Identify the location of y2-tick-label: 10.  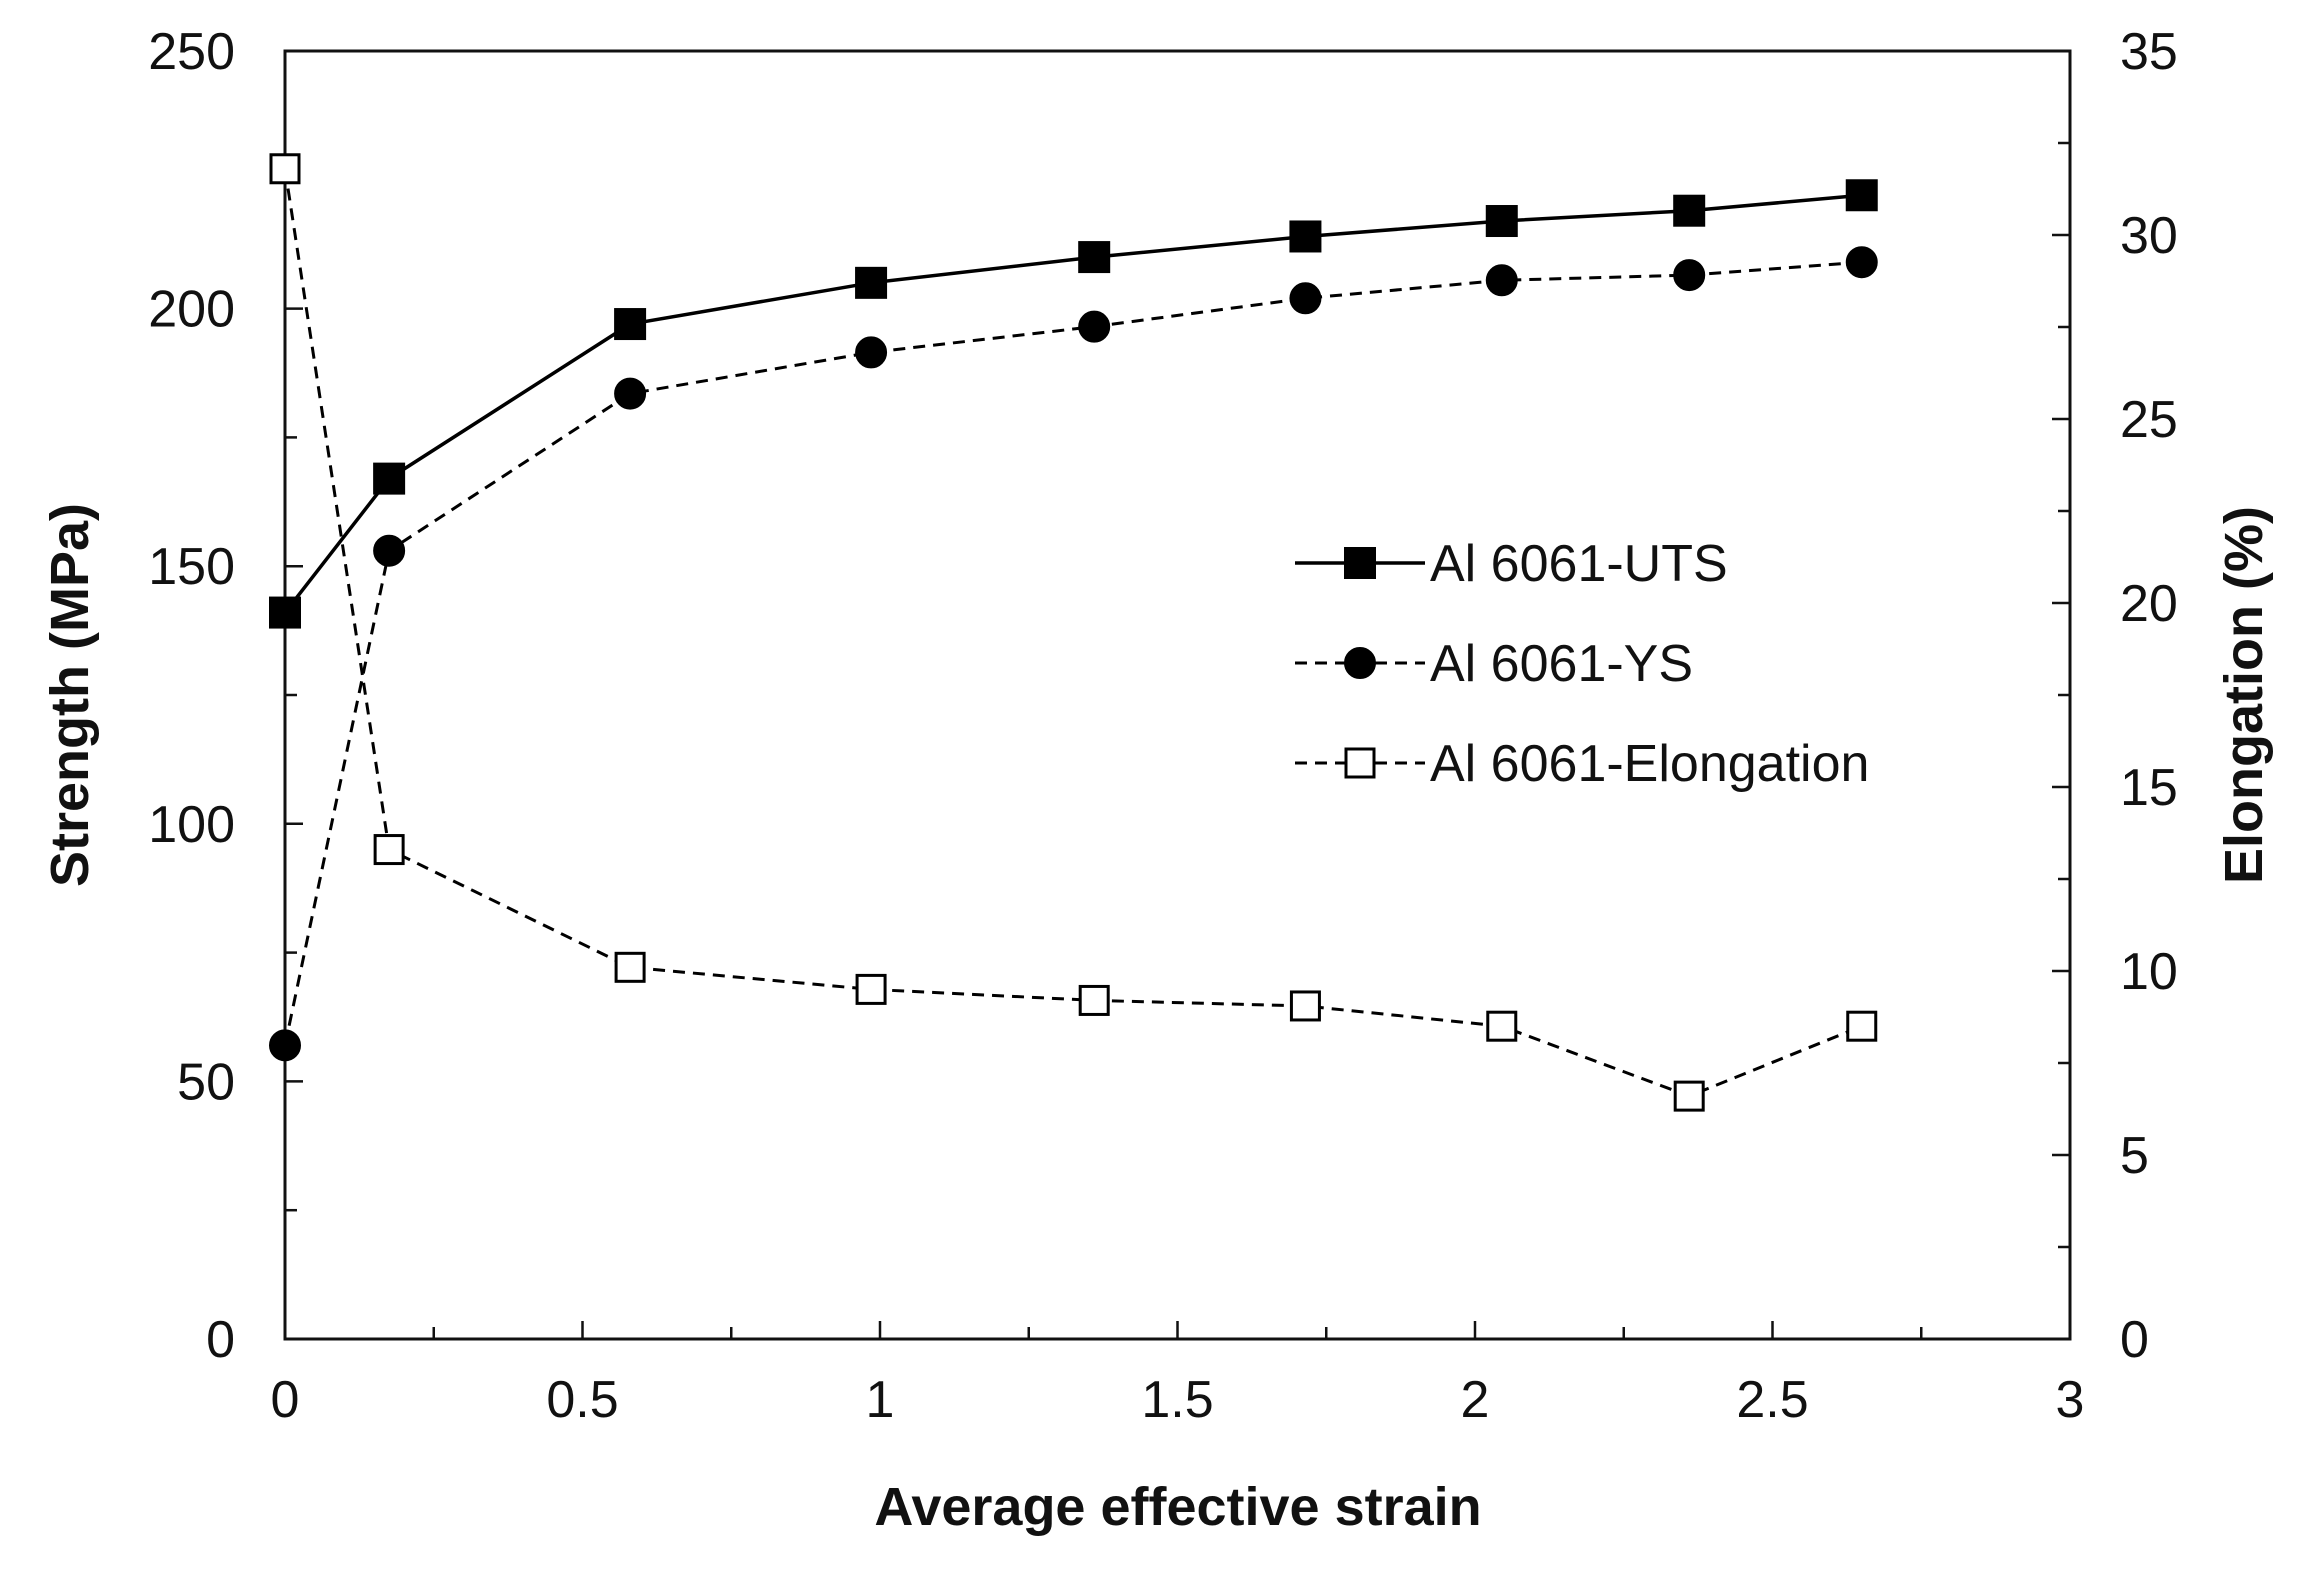
(2149, 972).